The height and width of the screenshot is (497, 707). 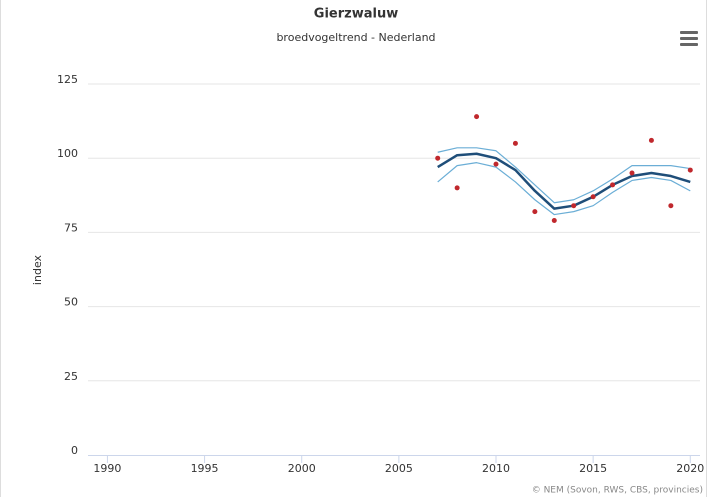 I want to click on menu-button, so click(x=689, y=38).